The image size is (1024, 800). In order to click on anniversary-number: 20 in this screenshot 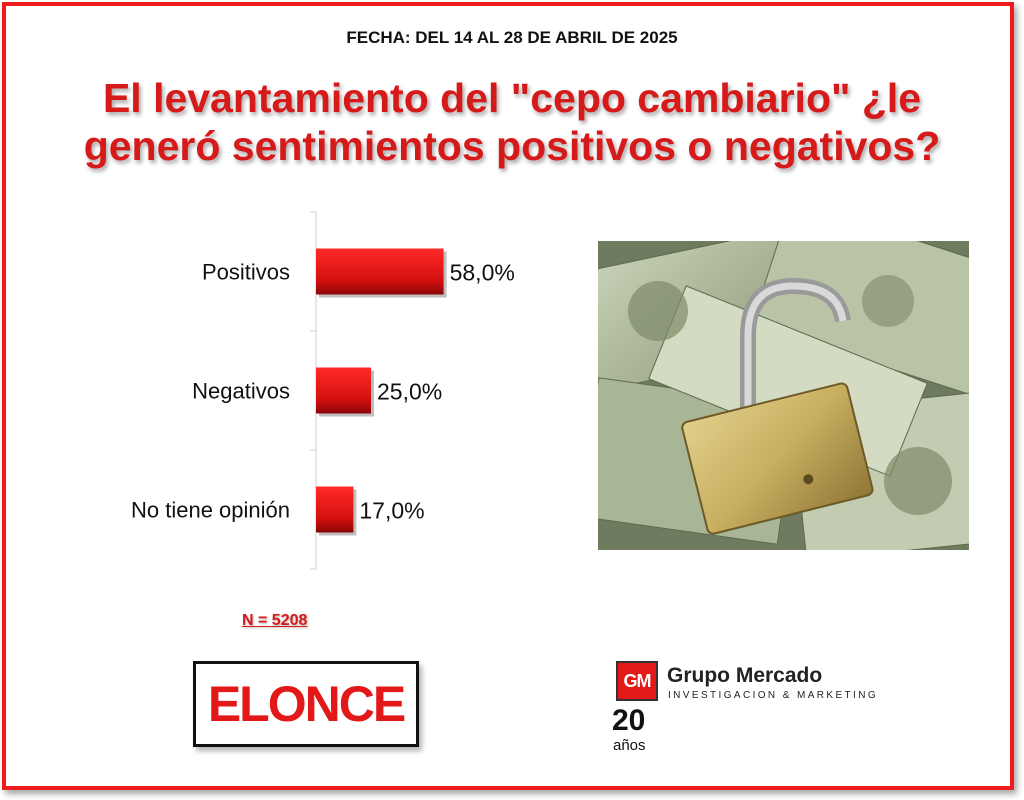, I will do `click(629, 720)`.